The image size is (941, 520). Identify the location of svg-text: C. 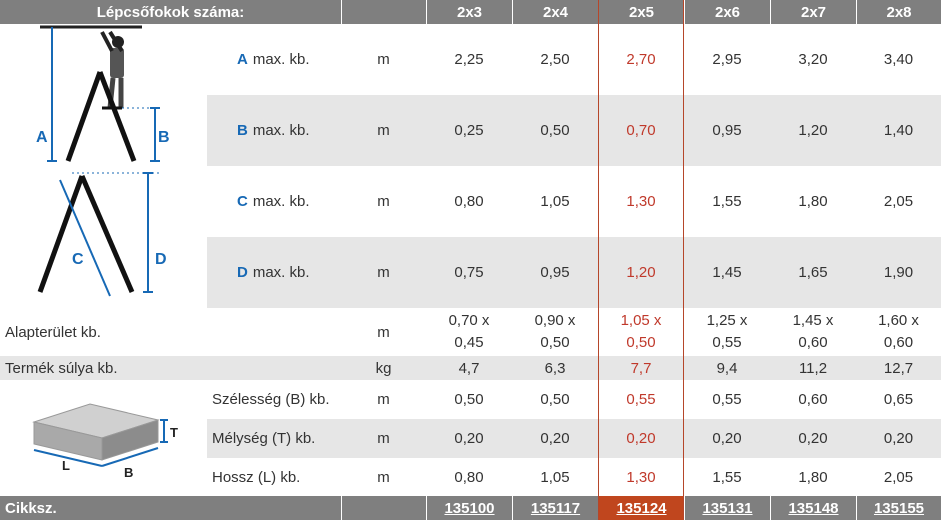
(78, 259).